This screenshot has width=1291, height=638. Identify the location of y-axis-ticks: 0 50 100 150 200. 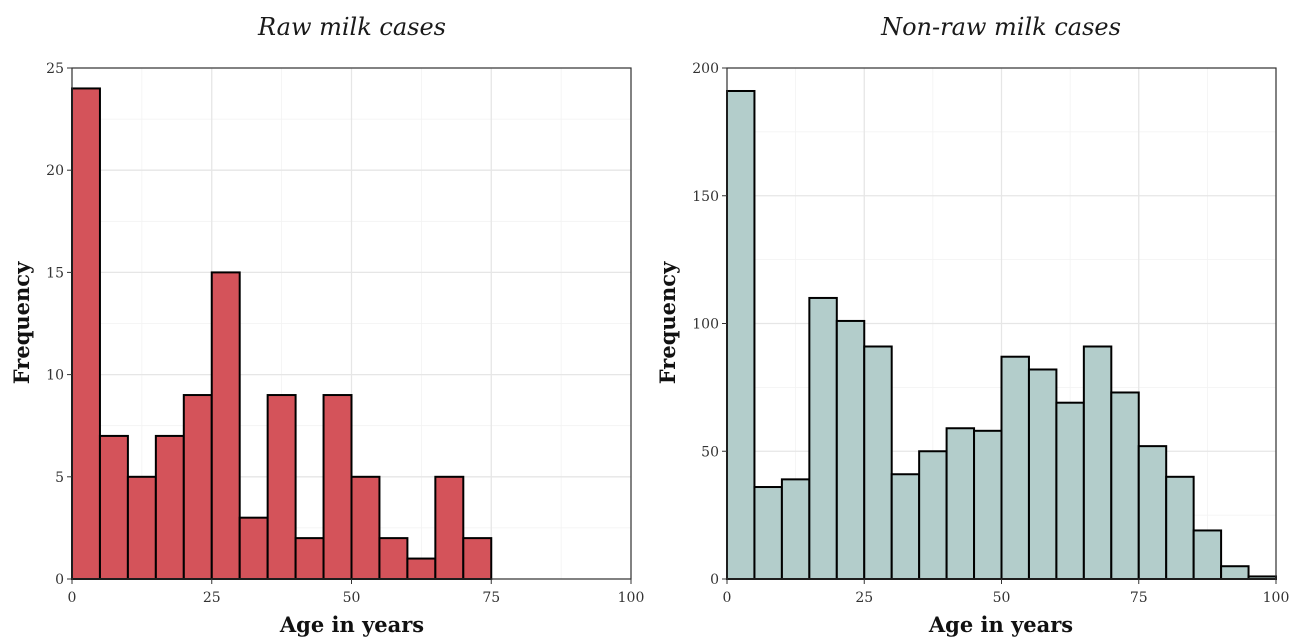
(709, 324).